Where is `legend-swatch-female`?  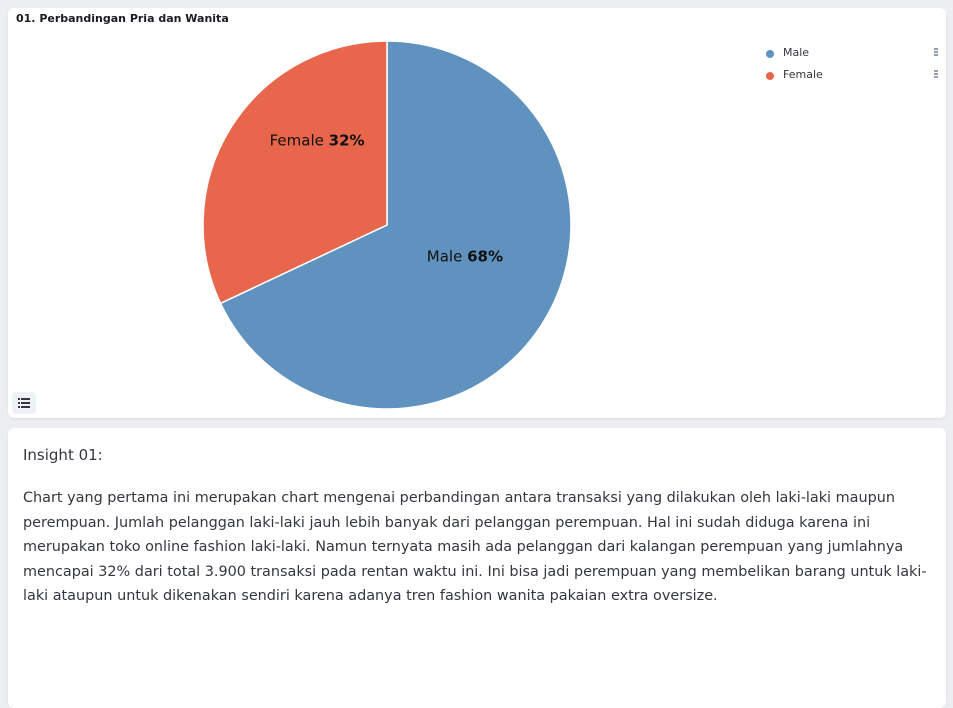
legend-swatch-female is located at coordinates (770, 76).